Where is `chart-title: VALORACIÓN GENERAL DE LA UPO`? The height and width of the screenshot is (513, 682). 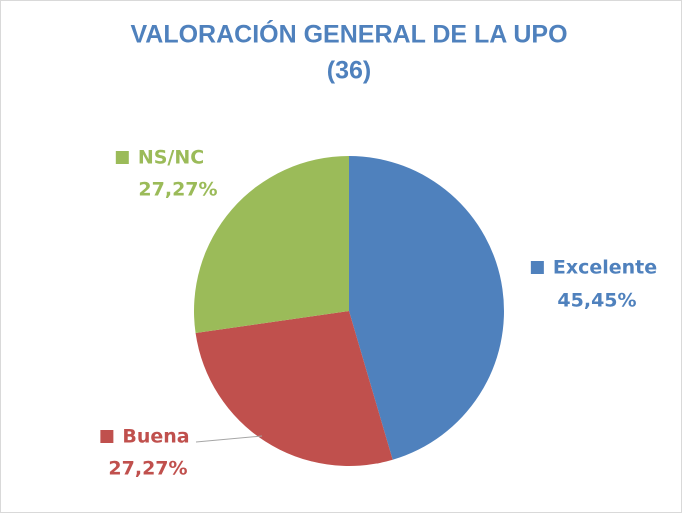
chart-title: VALORACIÓN GENERAL DE LA UPO is located at coordinates (348, 34).